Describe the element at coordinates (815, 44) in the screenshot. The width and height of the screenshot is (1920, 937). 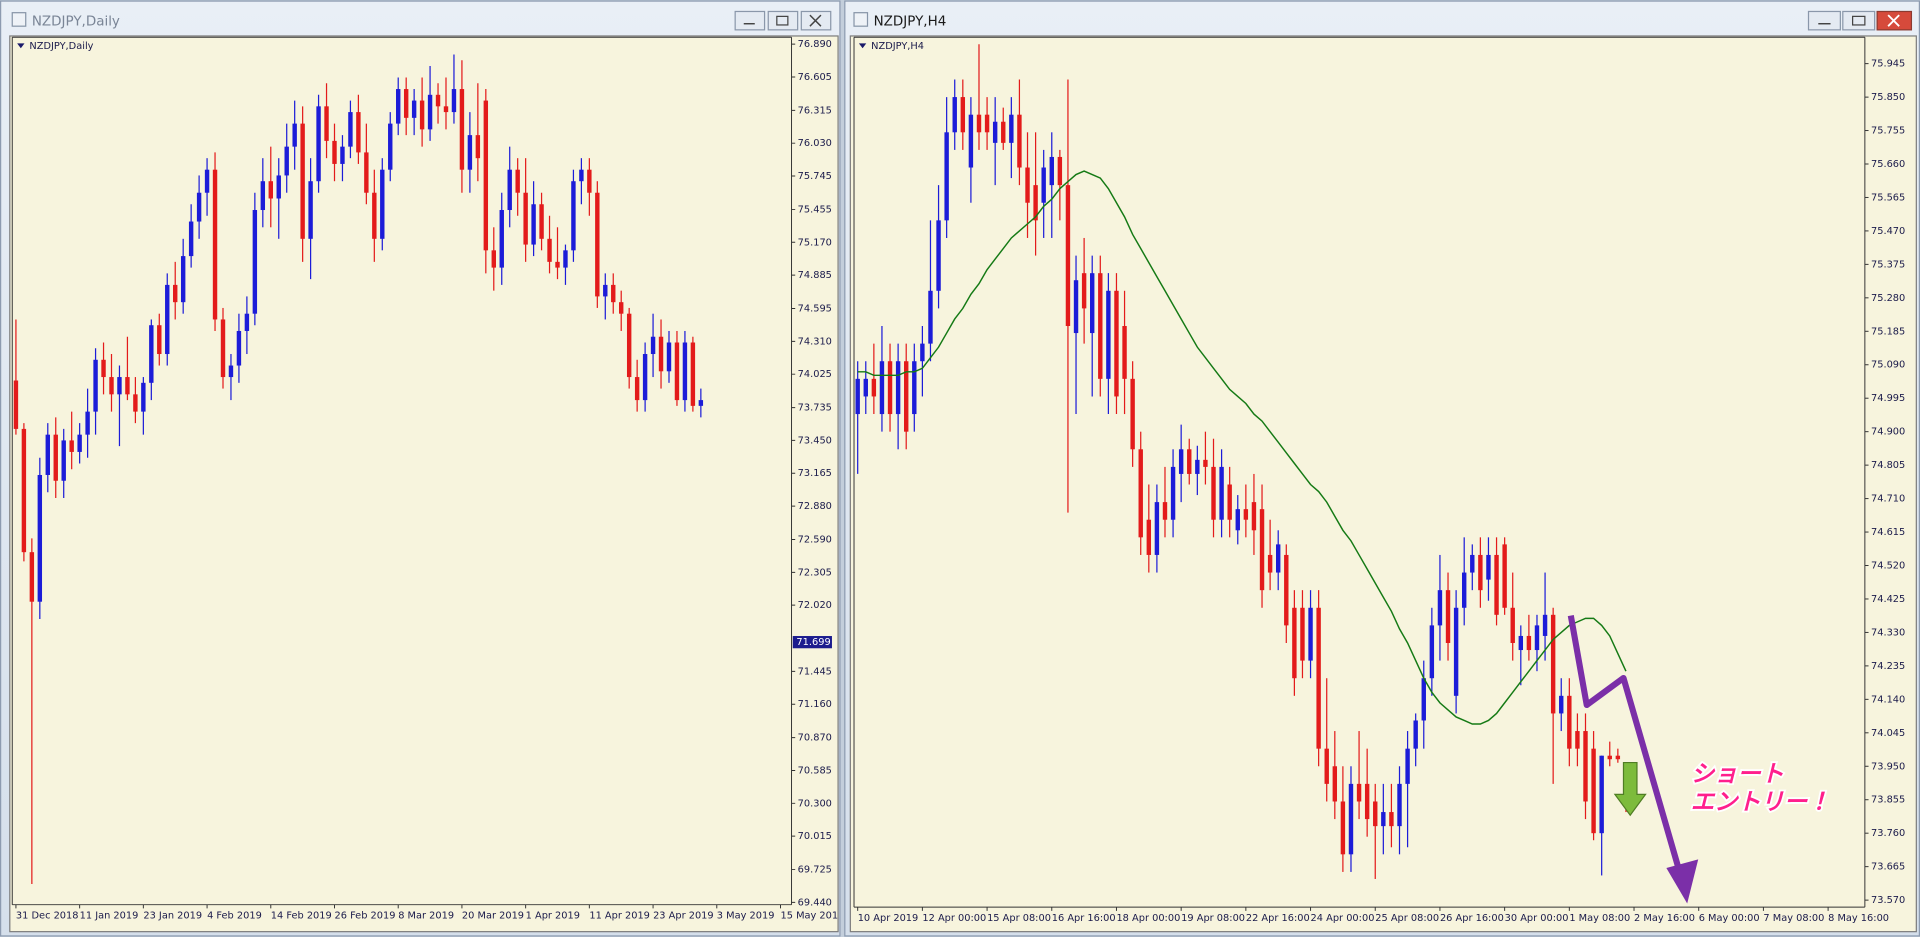
I see `y-tick-label: 76.890` at that location.